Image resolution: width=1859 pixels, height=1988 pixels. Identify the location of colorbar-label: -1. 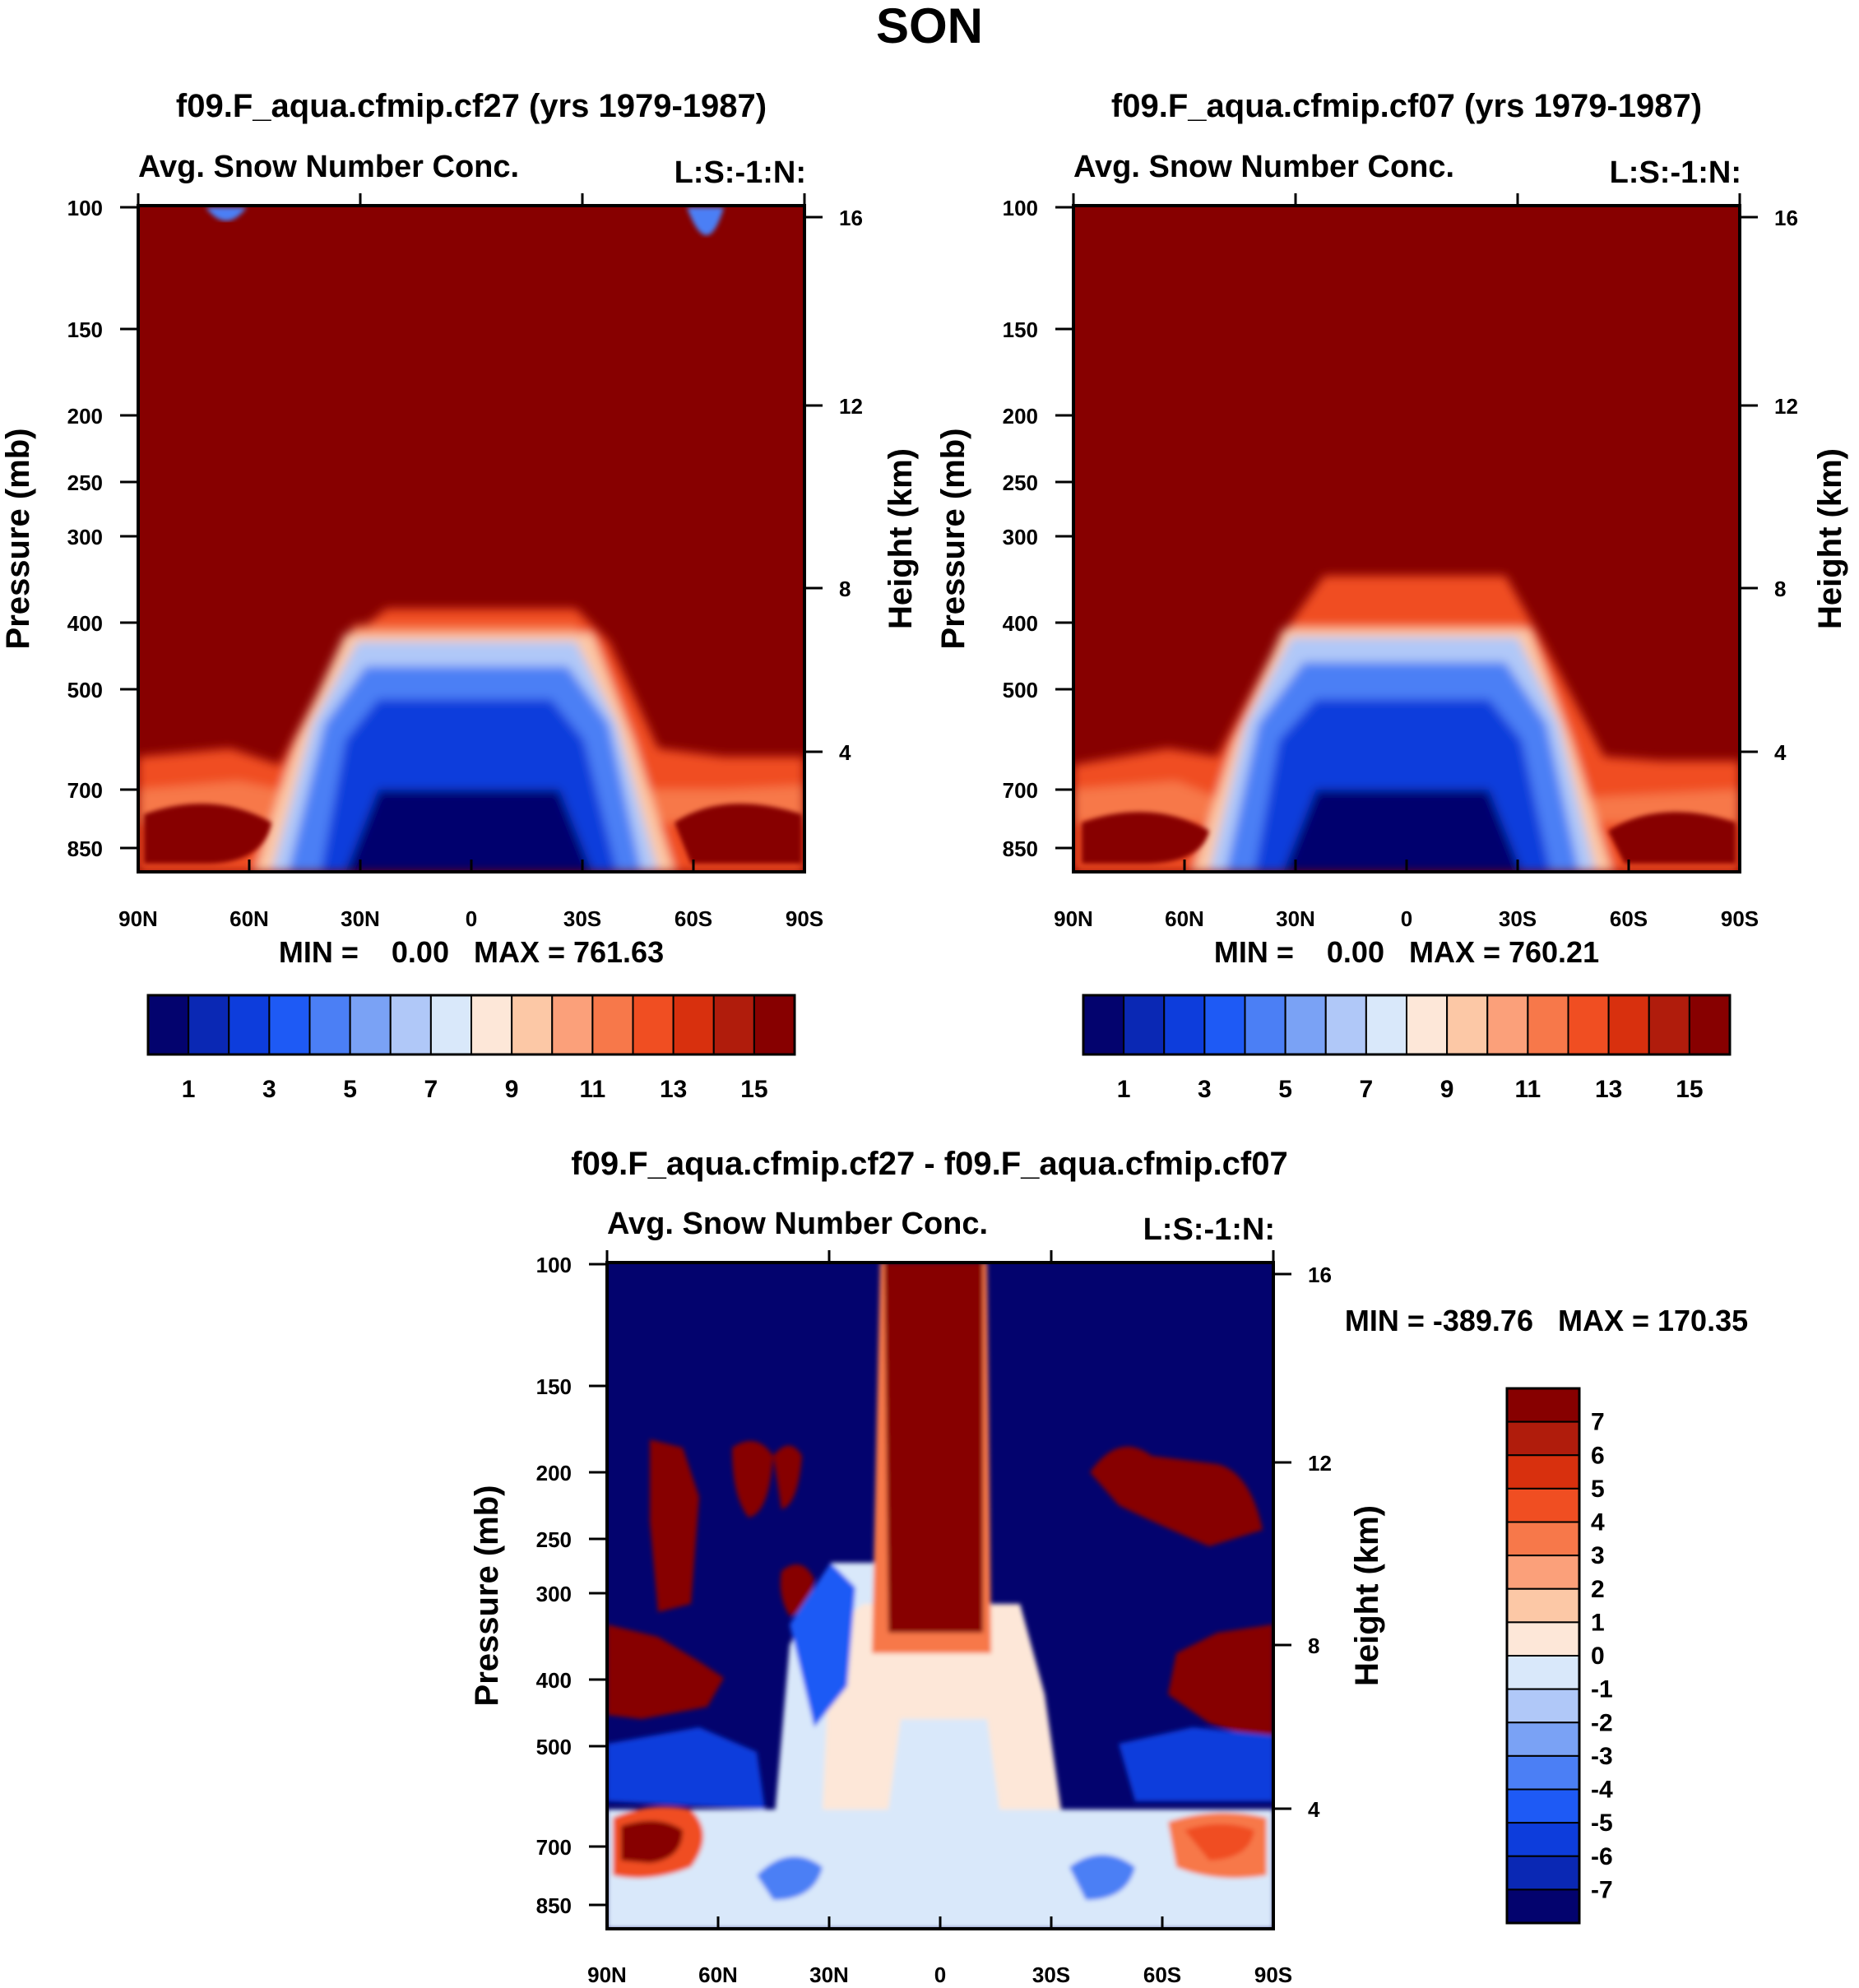
(1602, 1689).